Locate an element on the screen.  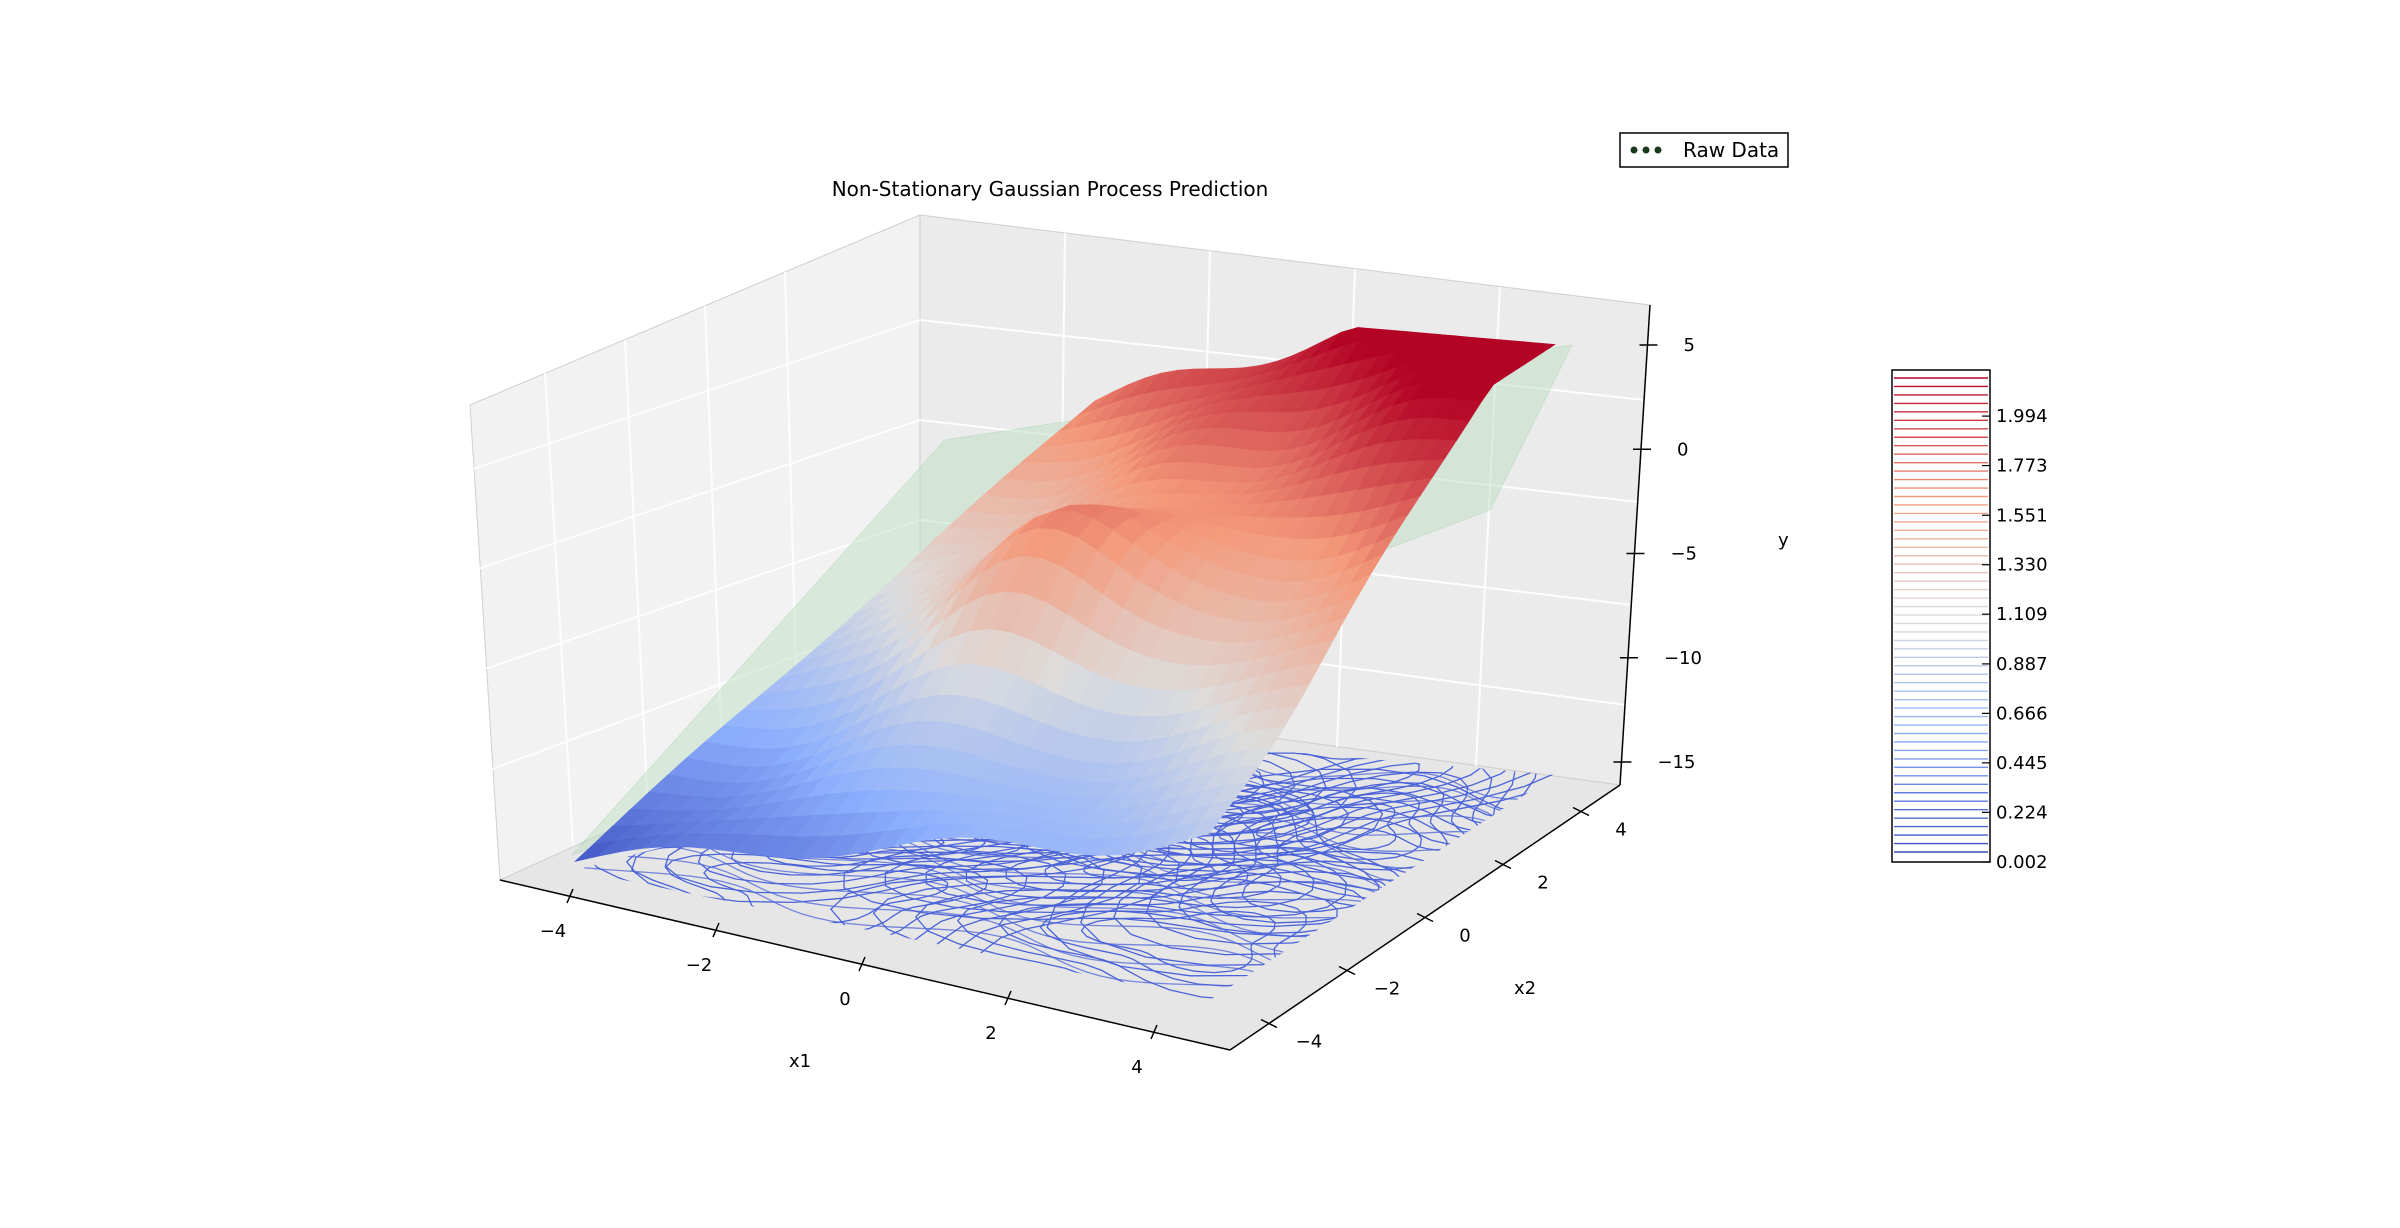
colorbar-tick-label: 1.330 is located at coordinates (2022, 565).